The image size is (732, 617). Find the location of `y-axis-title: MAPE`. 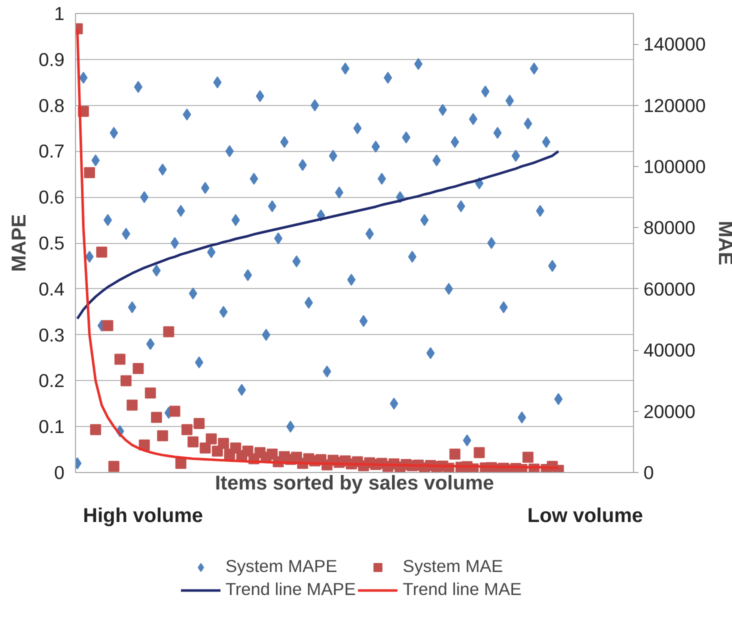

y-axis-title: MAPE is located at coordinates (19, 243).